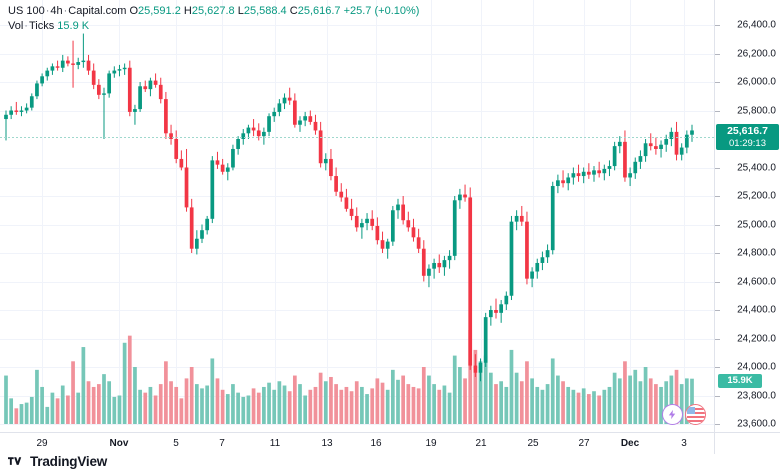  I want to click on price-tick-label: 24,000.0, so click(756, 367).